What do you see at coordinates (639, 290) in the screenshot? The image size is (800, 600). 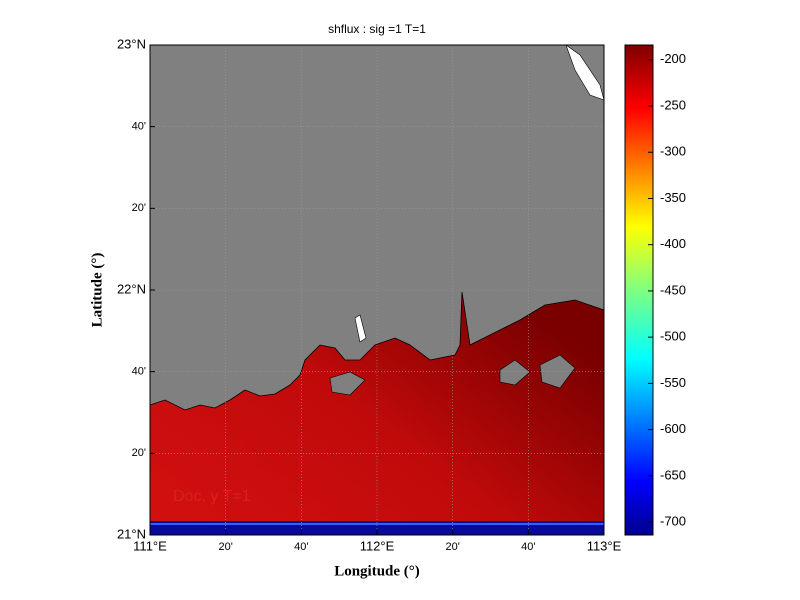 I see `colorbar` at bounding box center [639, 290].